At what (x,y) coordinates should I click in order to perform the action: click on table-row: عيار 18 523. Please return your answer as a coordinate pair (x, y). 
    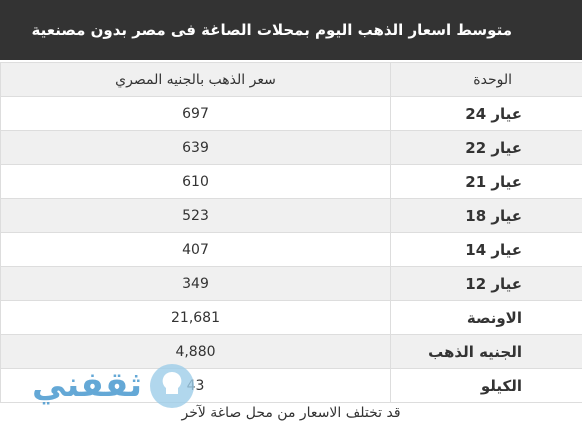
    Looking at the image, I should click on (291, 215).